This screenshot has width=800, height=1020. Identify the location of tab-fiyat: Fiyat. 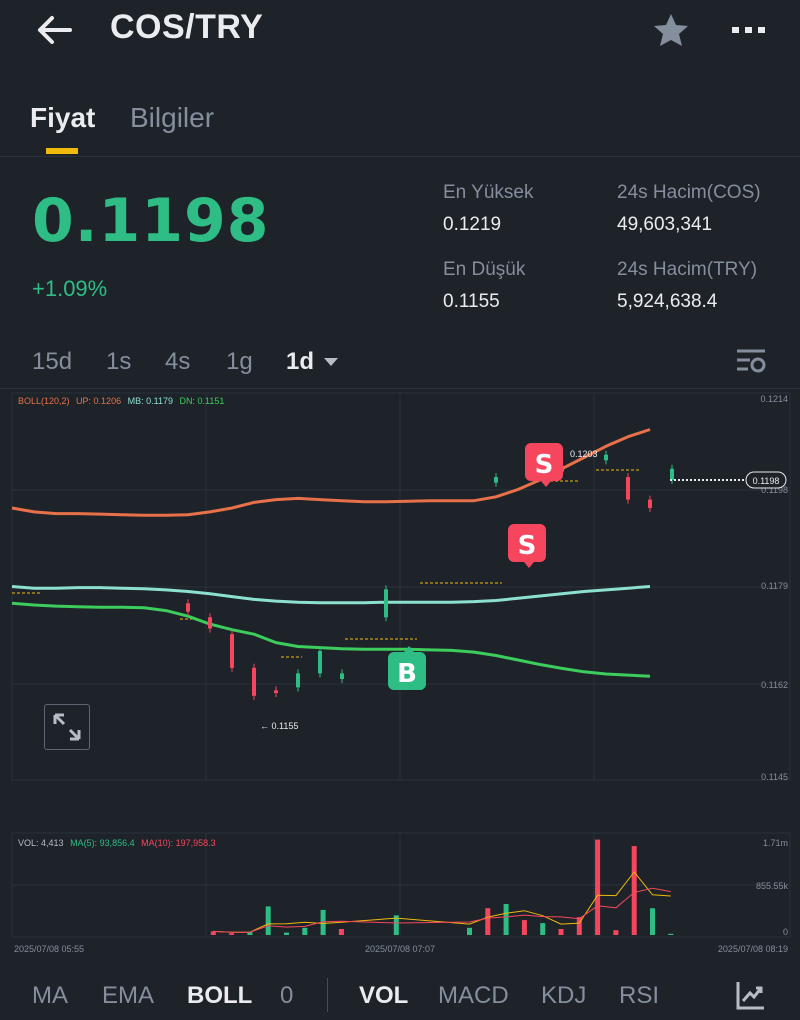
(63, 117).